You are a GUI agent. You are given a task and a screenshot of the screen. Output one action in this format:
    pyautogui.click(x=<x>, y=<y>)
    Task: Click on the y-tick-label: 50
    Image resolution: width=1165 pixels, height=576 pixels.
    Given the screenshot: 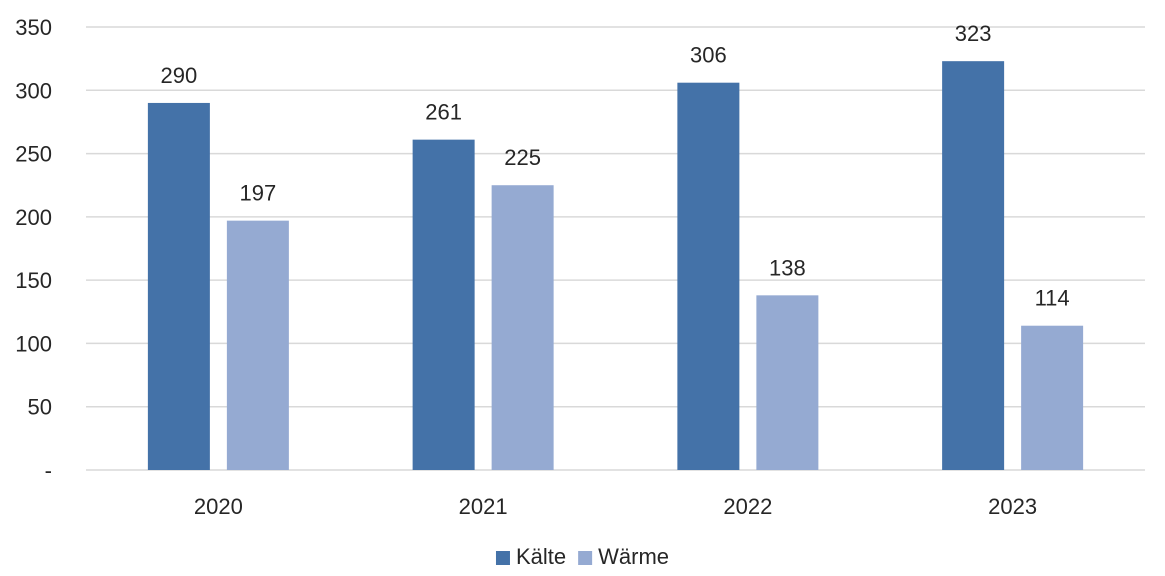 What is the action you would take?
    pyautogui.click(x=40, y=407)
    